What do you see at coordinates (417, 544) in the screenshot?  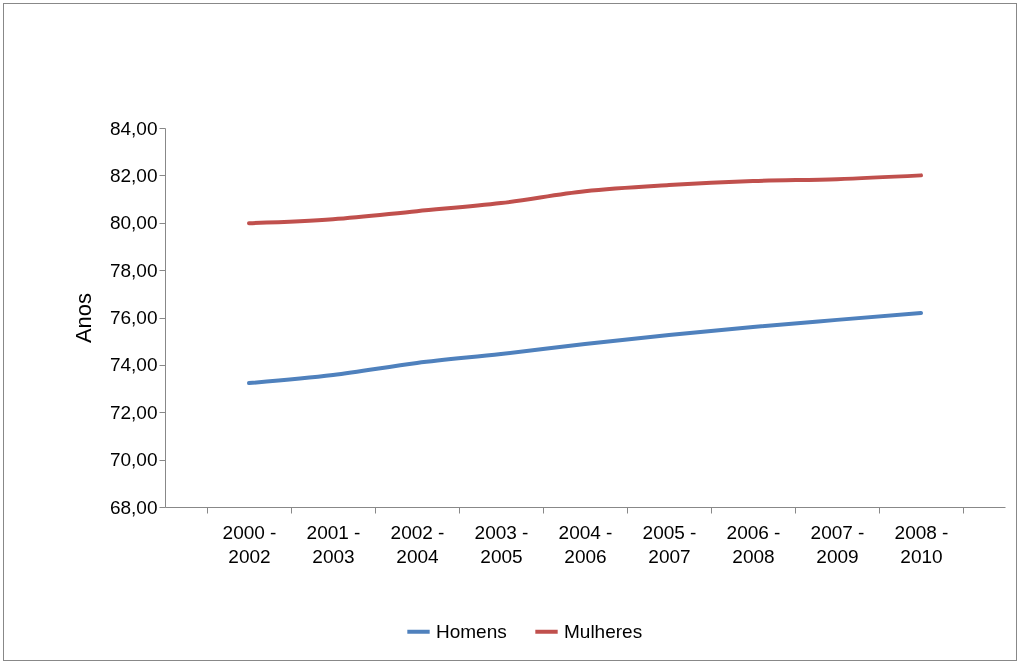 I see `x-tick-label: 2002 - 2004` at bounding box center [417, 544].